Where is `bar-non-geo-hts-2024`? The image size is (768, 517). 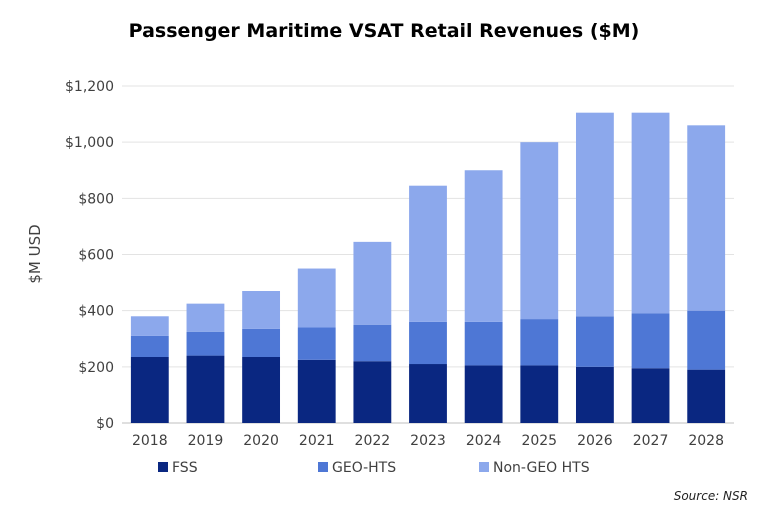
bar-non-geo-hts-2024 is located at coordinates (483, 246).